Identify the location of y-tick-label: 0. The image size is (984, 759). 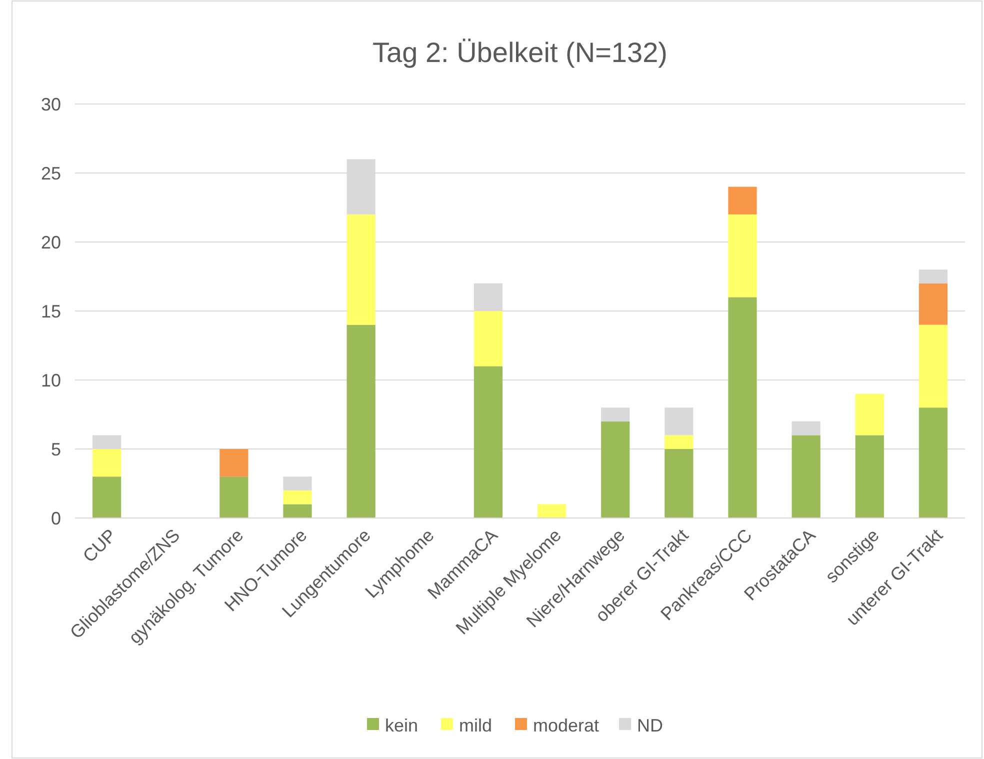
(55, 518).